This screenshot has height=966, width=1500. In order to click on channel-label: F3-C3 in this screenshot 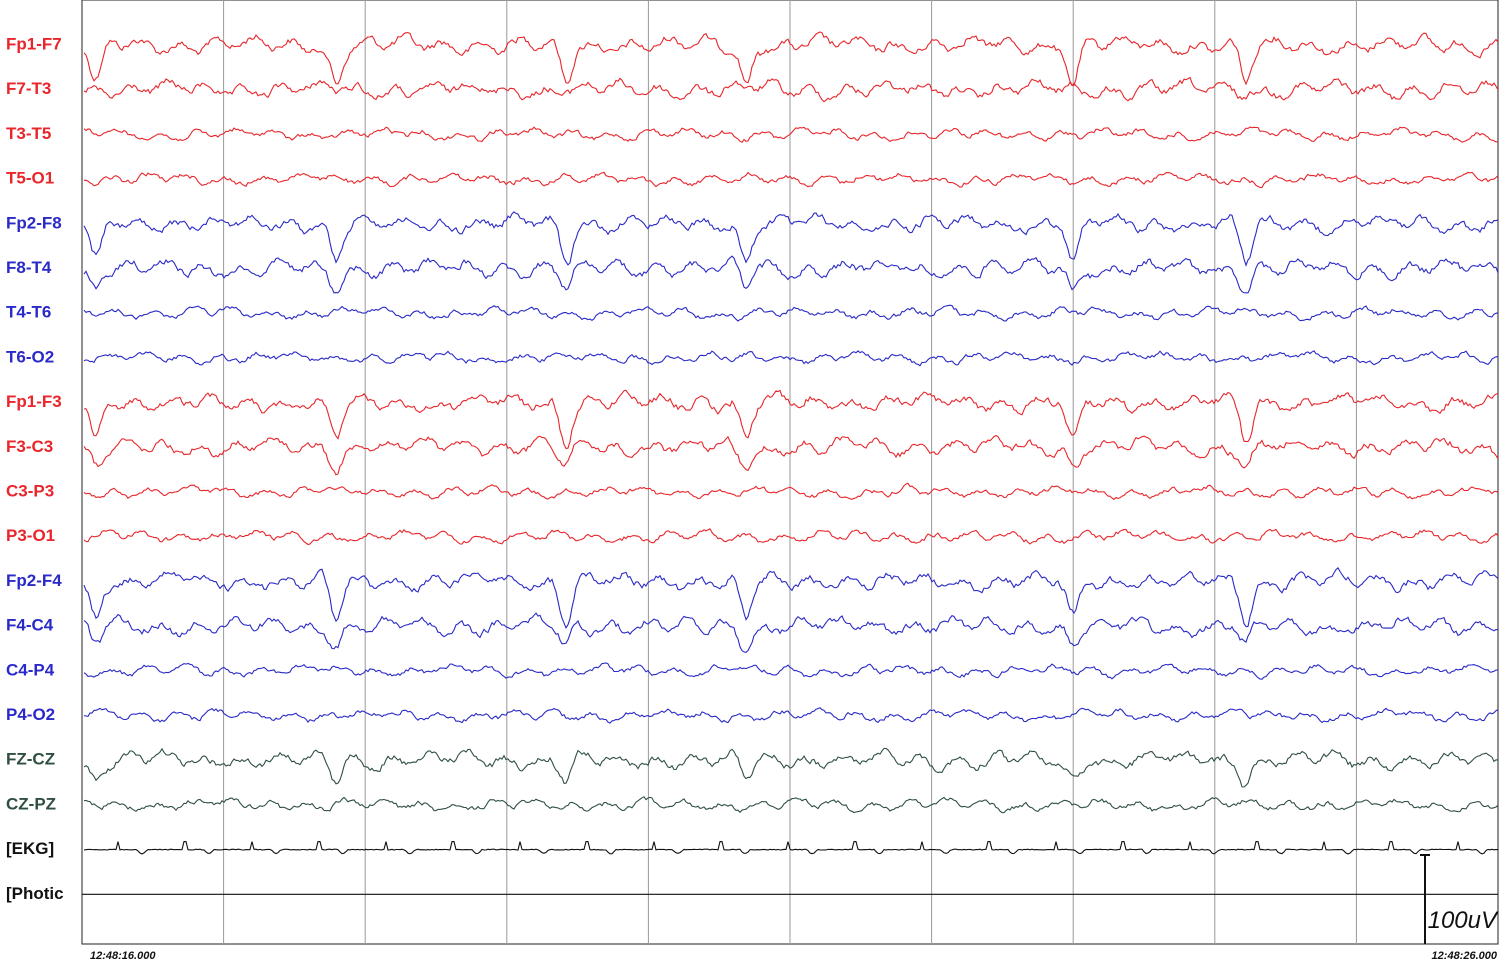, I will do `click(29, 446)`.